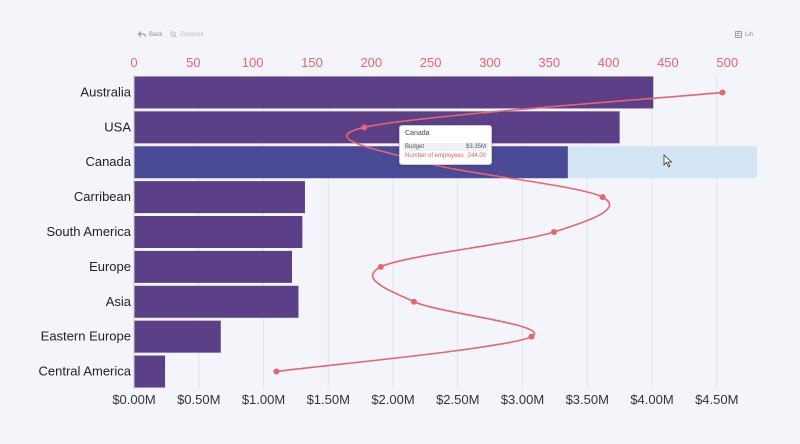 Image resolution: width=800 pixels, height=444 pixels. Describe the element at coordinates (328, 399) in the screenshot. I see `bottom-tick-label: $1.50M` at that location.